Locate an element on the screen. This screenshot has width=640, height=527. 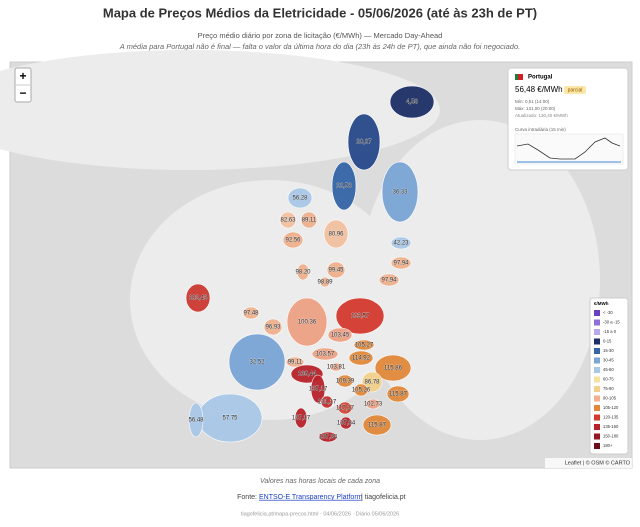
legend-label: 15-30 is located at coordinates (608, 350).